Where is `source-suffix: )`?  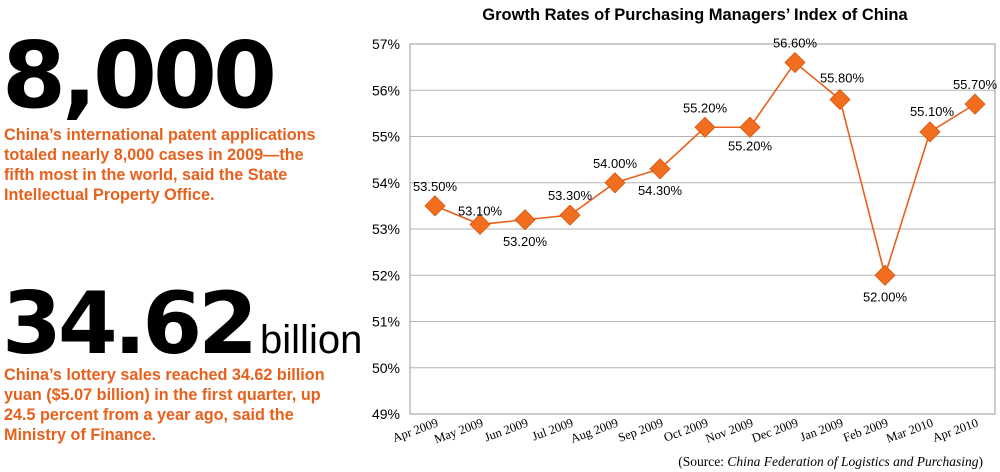
source-suffix: ) is located at coordinates (981, 461).